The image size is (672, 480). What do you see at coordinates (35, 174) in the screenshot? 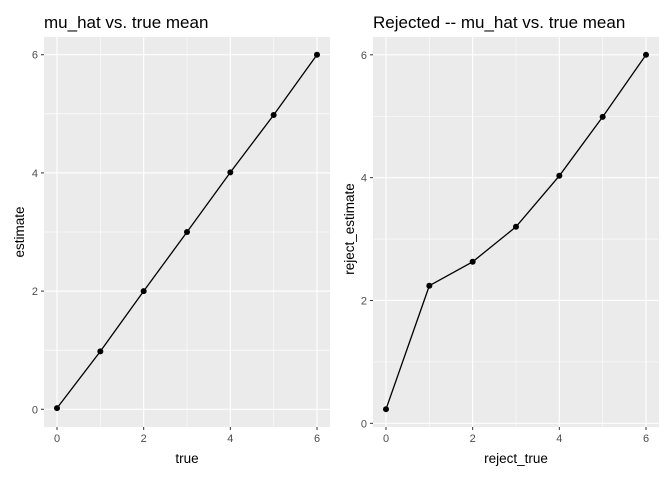
I see `chart-1-y-tick-label: 4` at bounding box center [35, 174].